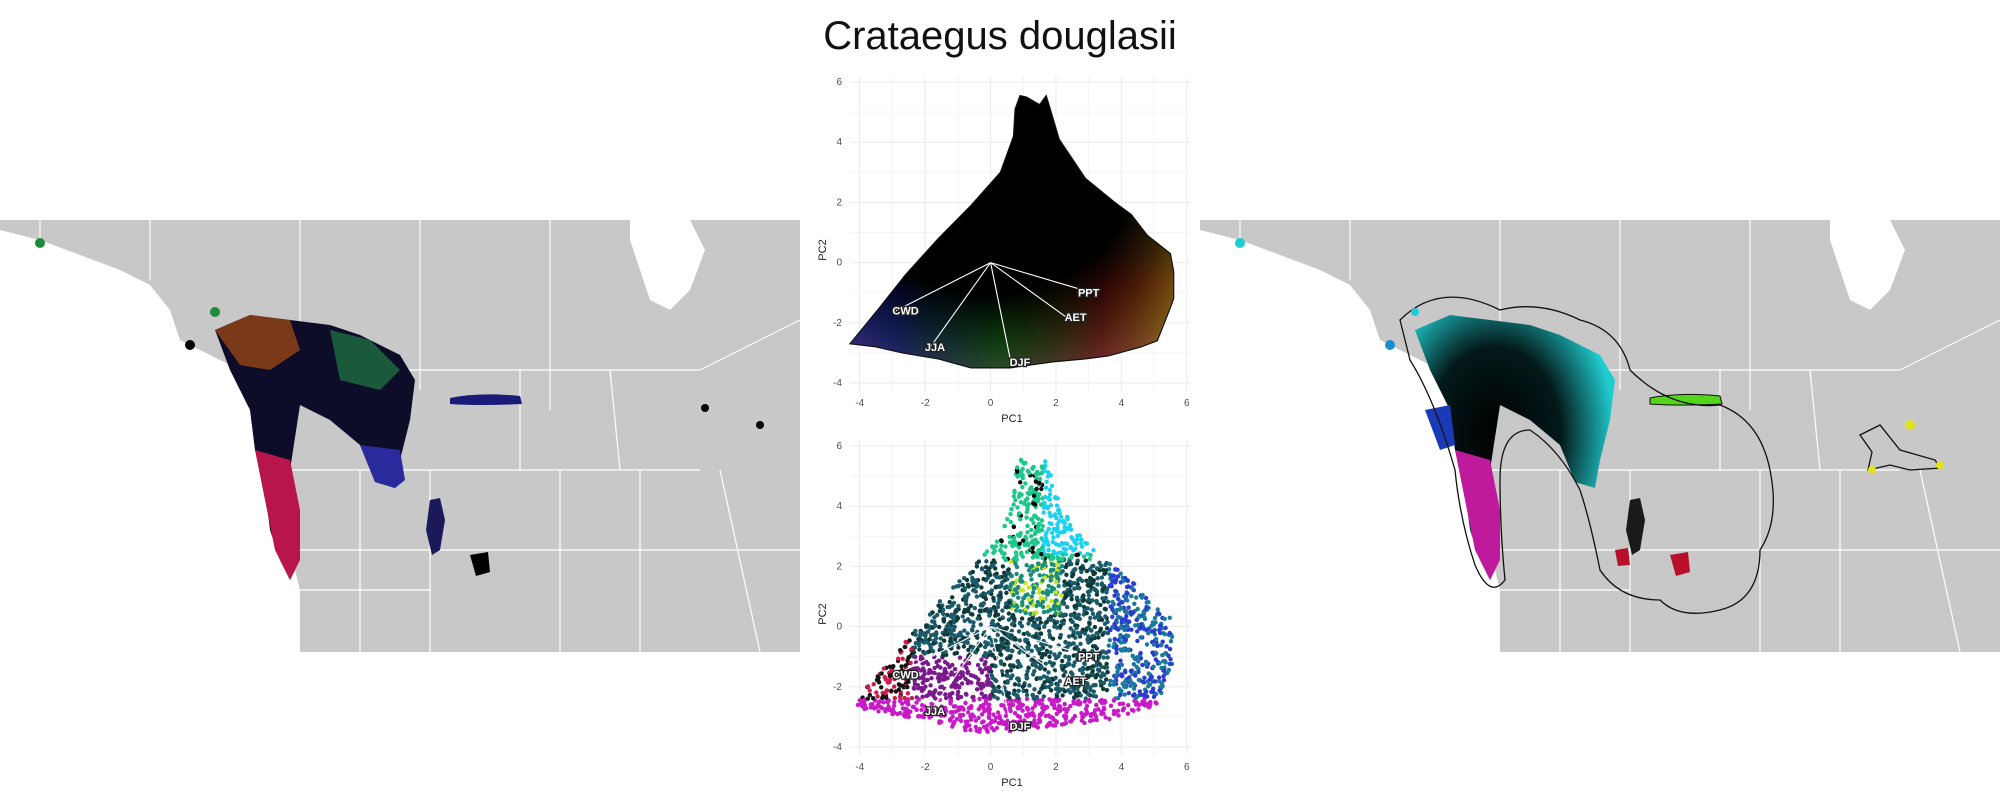  Describe the element at coordinates (839, 627) in the screenshot. I see `y-tick-label: 0` at that location.